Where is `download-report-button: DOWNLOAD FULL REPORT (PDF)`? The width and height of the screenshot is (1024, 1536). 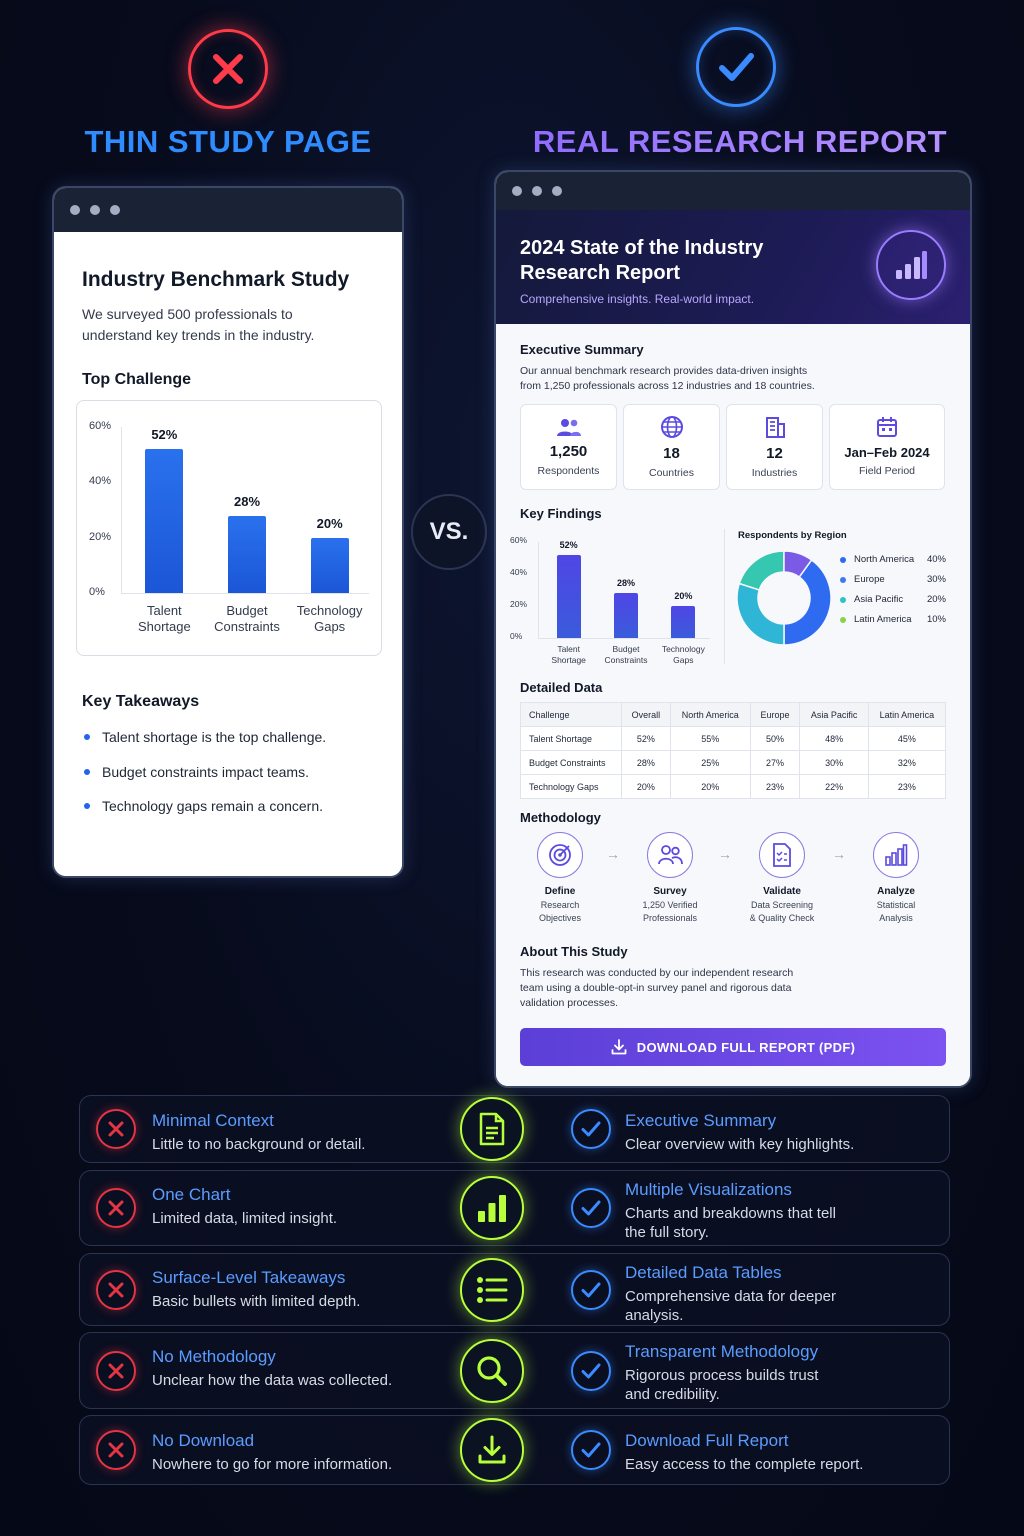 download-report-button: DOWNLOAD FULL REPORT (PDF) is located at coordinates (733, 1047).